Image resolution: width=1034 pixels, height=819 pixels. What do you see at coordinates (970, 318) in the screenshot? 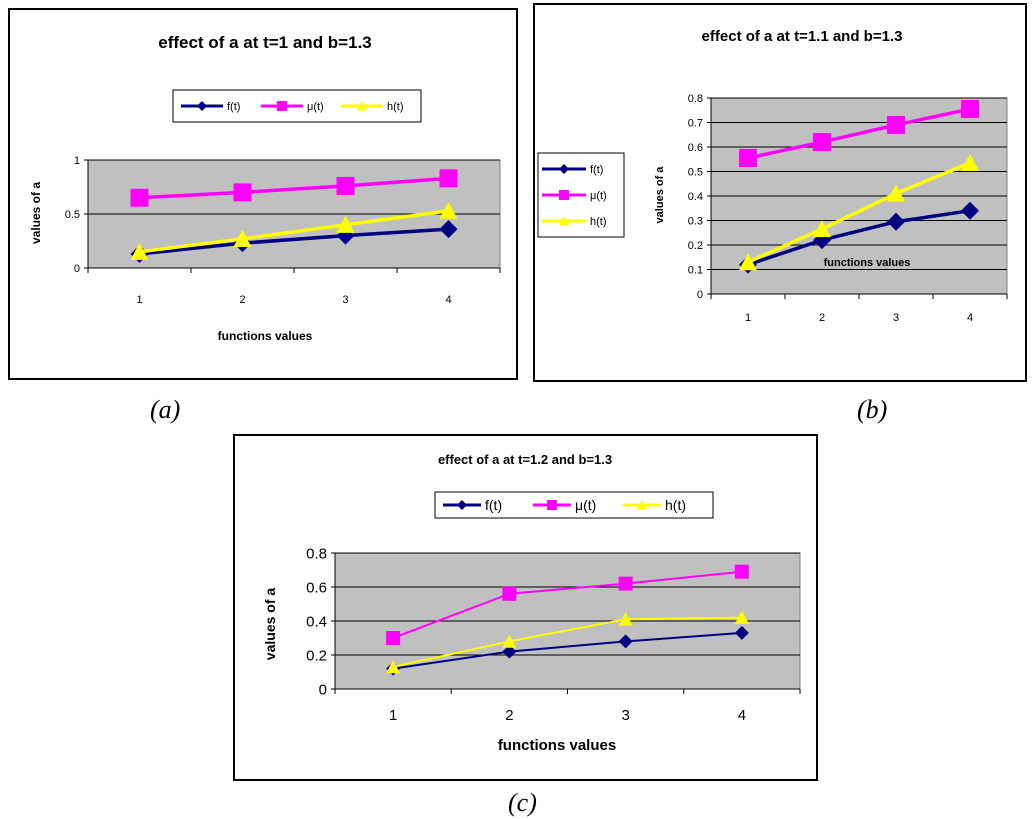
I see `chart-b-x-tick-label: 4` at bounding box center [970, 318].